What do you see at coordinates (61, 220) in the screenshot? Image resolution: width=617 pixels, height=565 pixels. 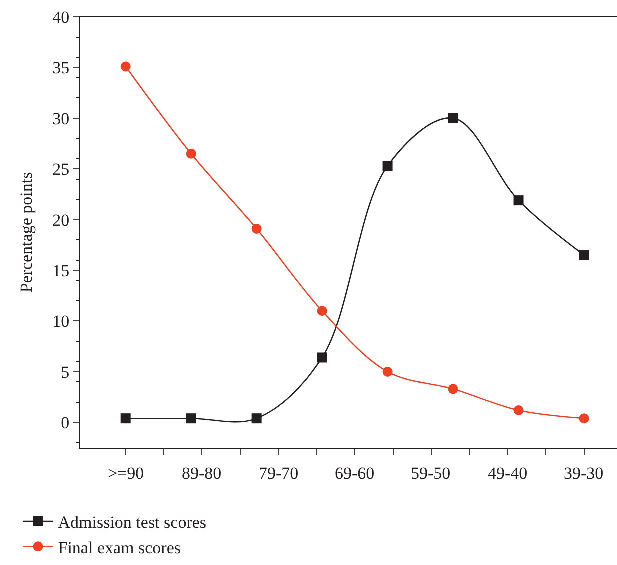 I see `y-tick-label: 20` at bounding box center [61, 220].